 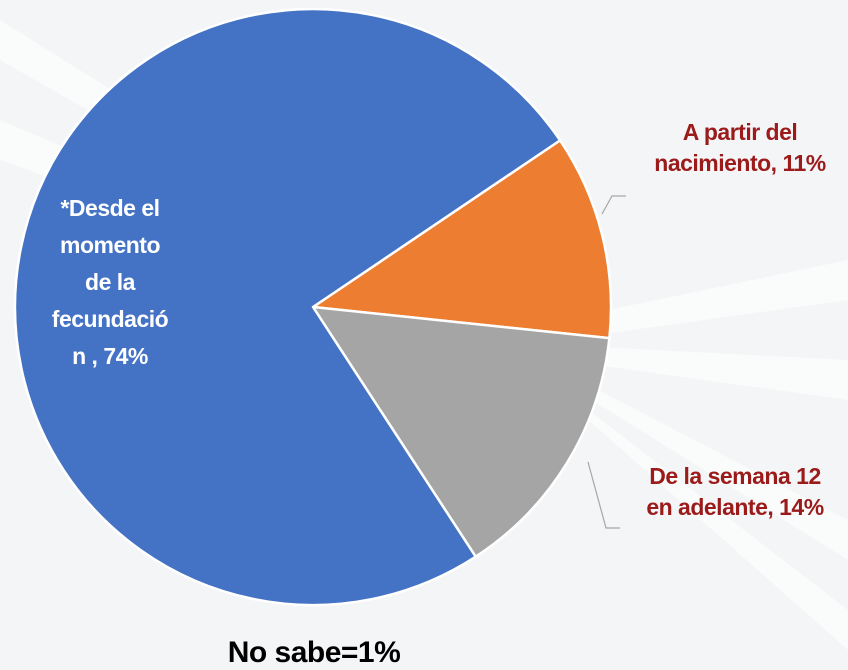 I want to click on slice-label-line: *Desde el, so click(x=109, y=208).